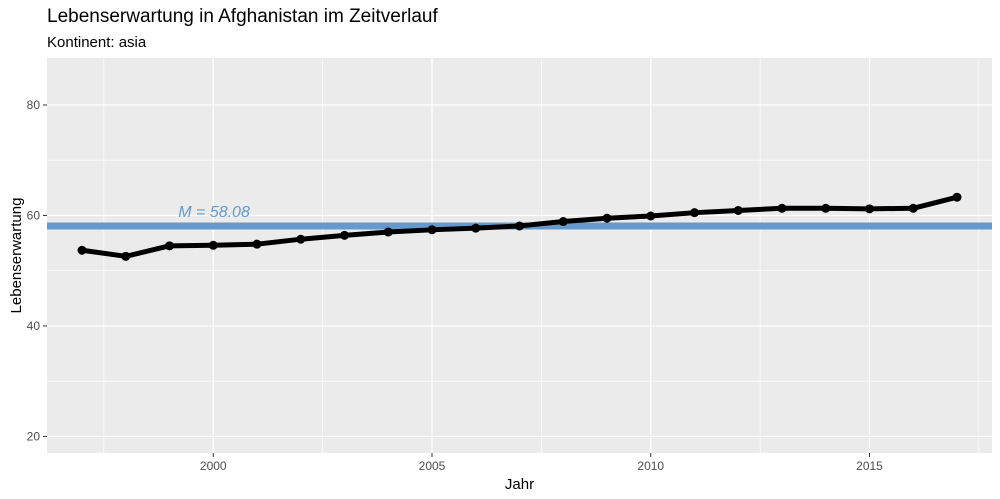 Image resolution: width=1000 pixels, height=499 pixels. What do you see at coordinates (34, 326) in the screenshot?
I see `y-tick-label: 40` at bounding box center [34, 326].